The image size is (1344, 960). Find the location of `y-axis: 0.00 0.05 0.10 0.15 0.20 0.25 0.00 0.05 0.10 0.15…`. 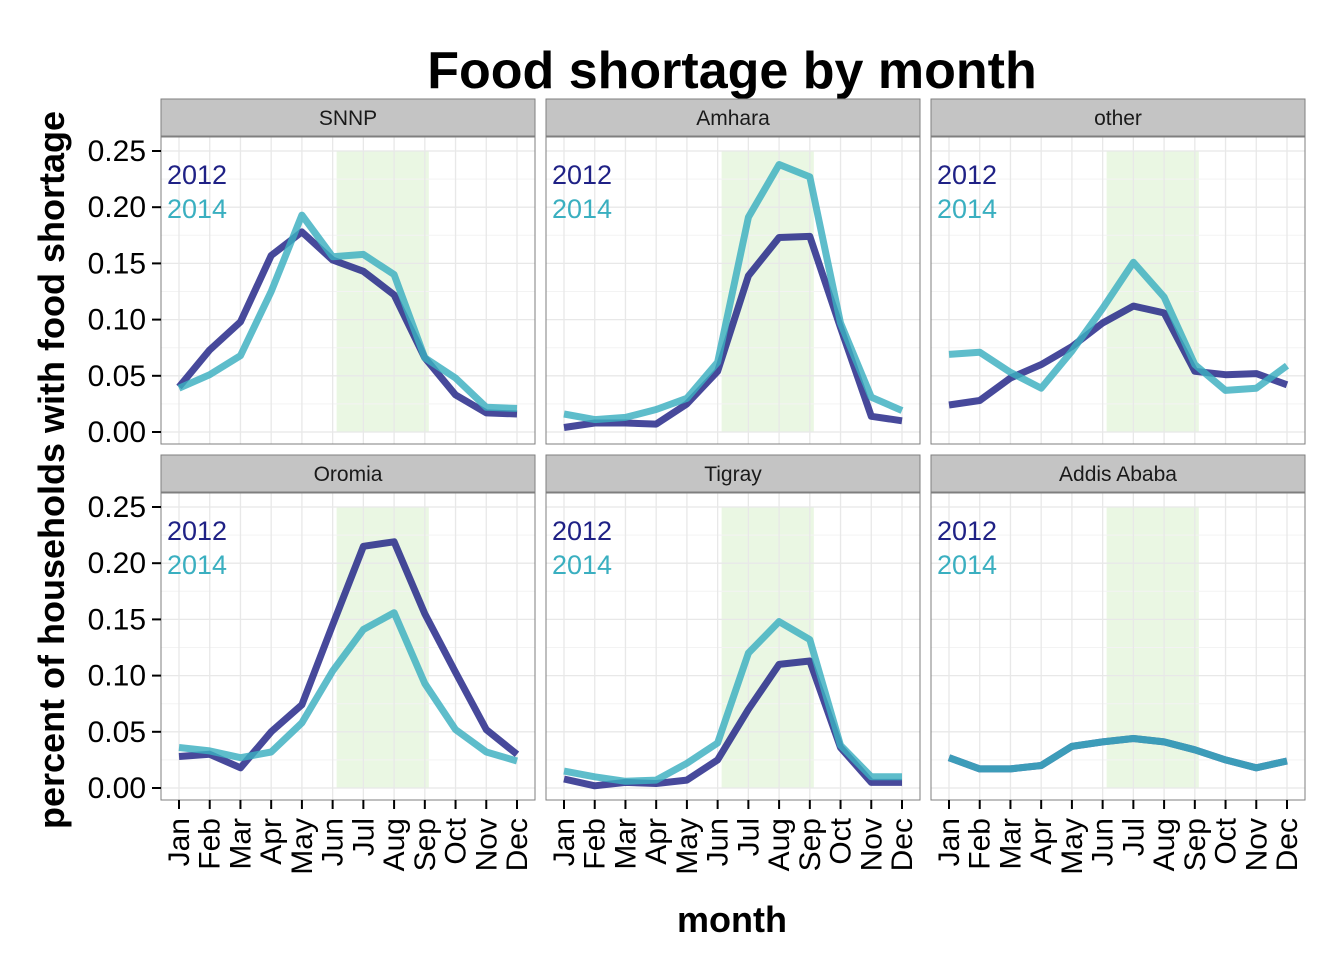

y-axis: 0.00 0.05 0.10 0.15 0.20 0.25 0.00 0.05 0.10 0.15… is located at coordinates (124, 470).